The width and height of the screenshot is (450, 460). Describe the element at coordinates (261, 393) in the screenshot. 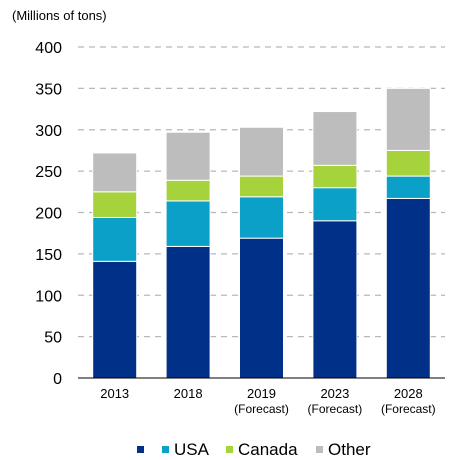

I see `x-tick-label: 2019` at that location.